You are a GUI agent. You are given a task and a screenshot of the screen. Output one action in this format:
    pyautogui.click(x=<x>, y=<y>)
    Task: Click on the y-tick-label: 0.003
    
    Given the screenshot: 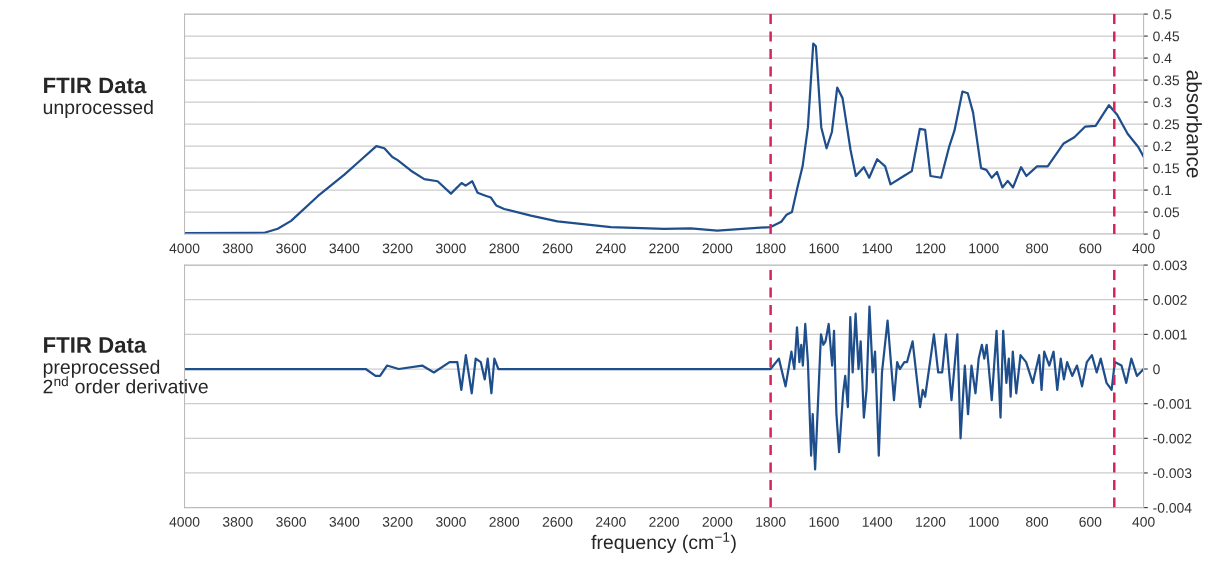 What is the action you would take?
    pyautogui.click(x=1170, y=265)
    